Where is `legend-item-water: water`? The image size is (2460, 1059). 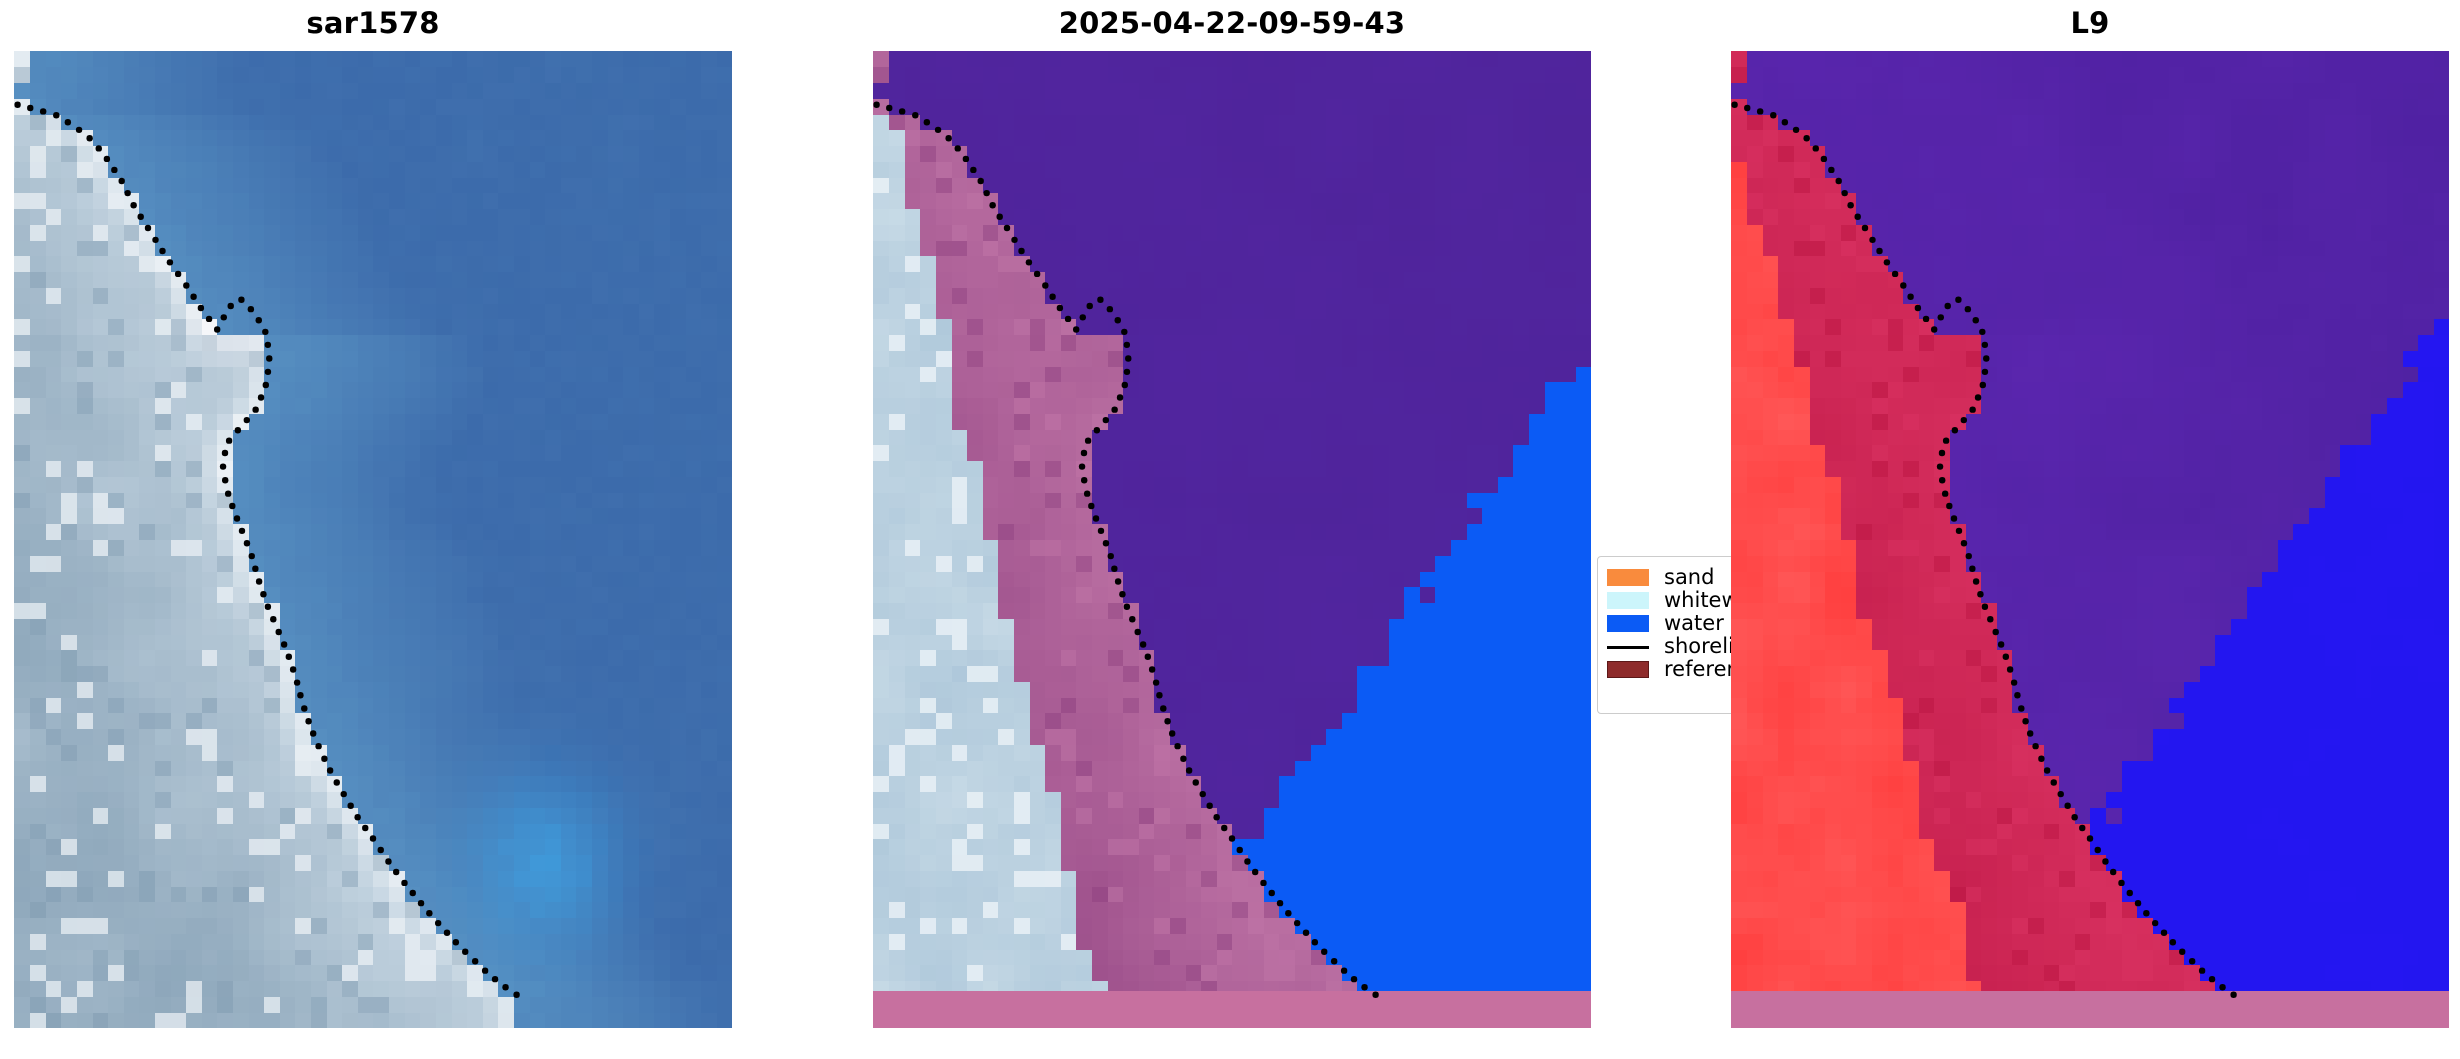
legend-item-water: water is located at coordinates (1681, 623).